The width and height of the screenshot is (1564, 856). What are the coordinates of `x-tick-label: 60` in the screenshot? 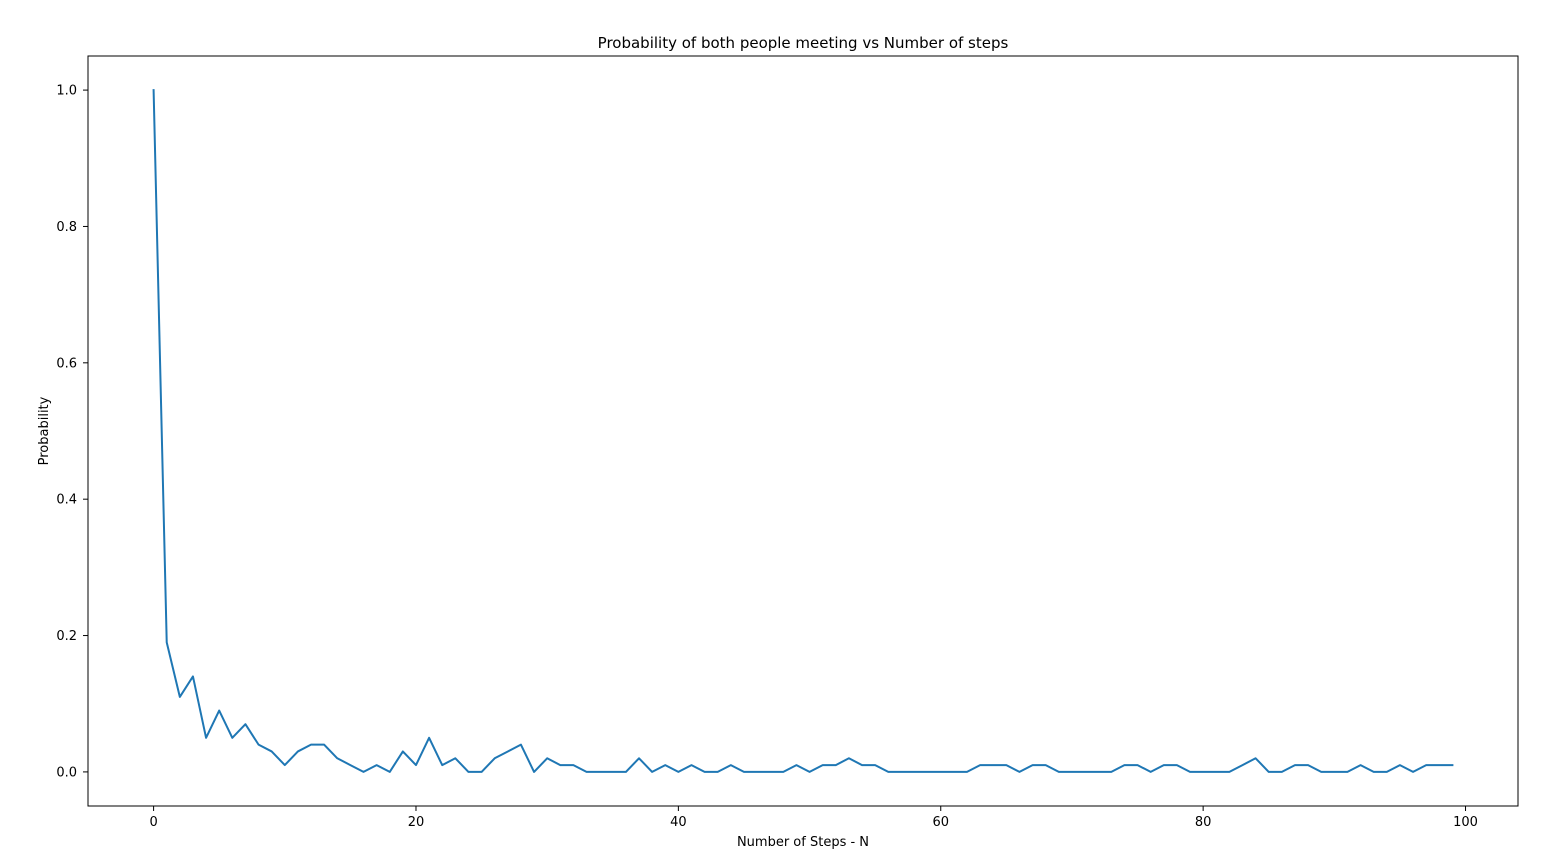 It's located at (940, 822).